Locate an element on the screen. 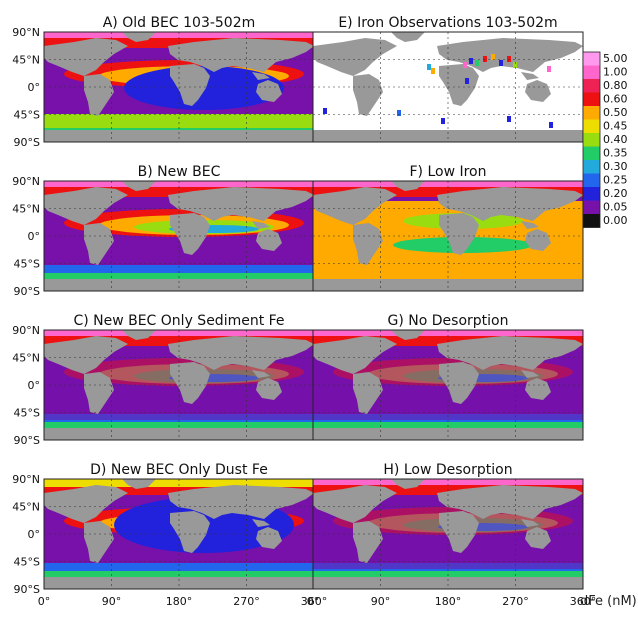 Image resolution: width=638 pixels, height=621 pixels. panel-title: E) Iron Observations 103-502m is located at coordinates (447, 23).